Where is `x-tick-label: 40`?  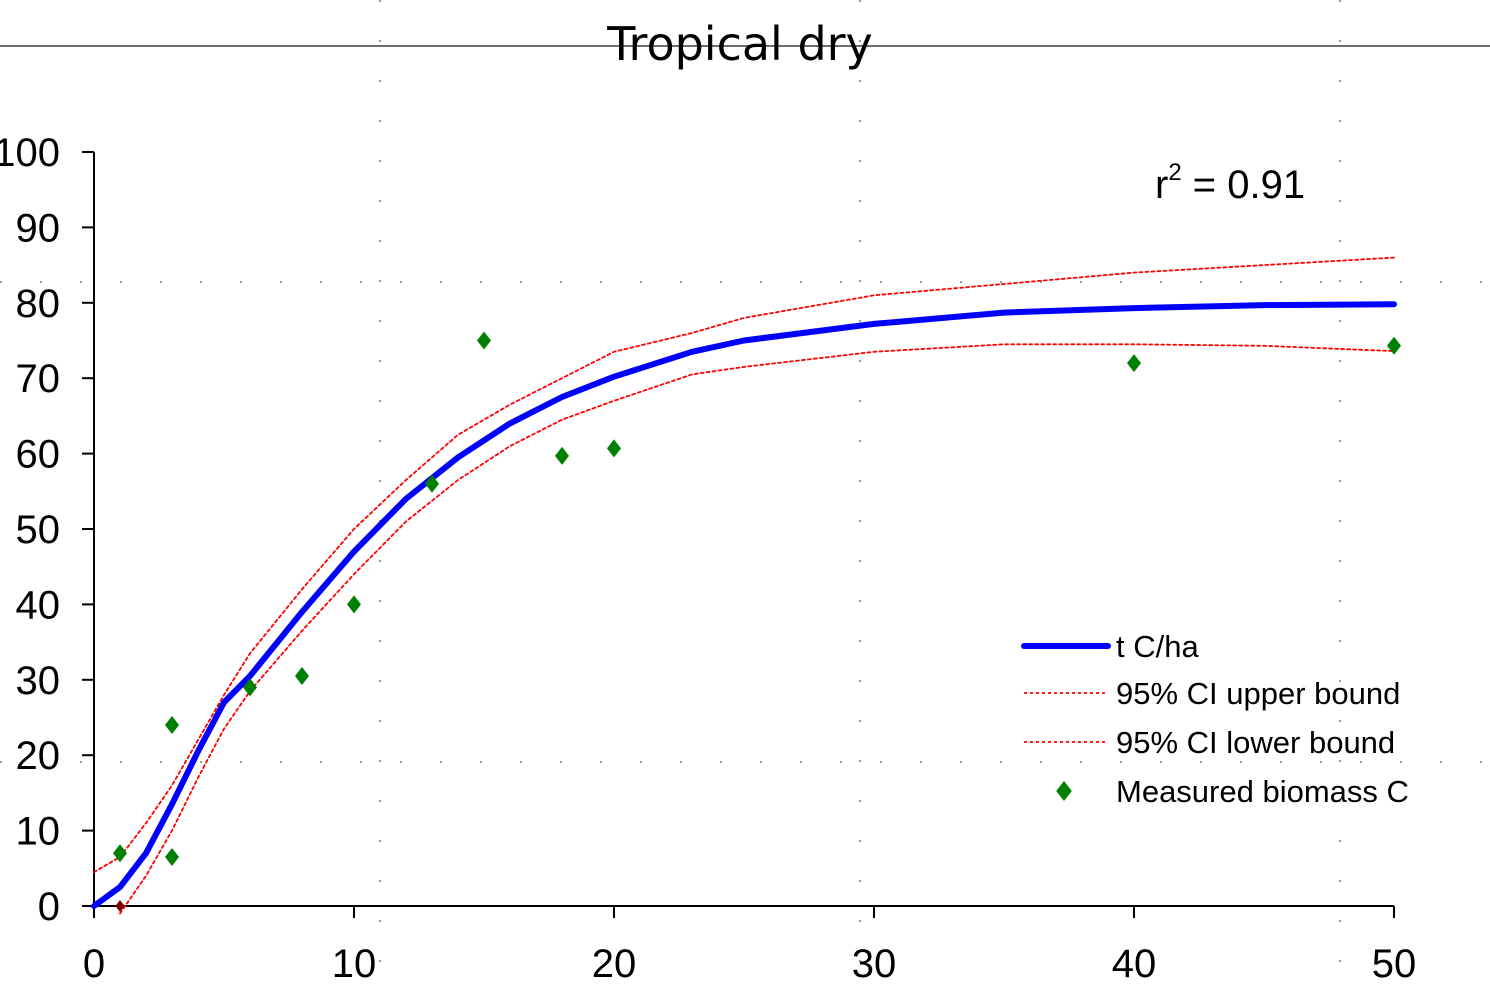
x-tick-label: 40 is located at coordinates (1134, 964).